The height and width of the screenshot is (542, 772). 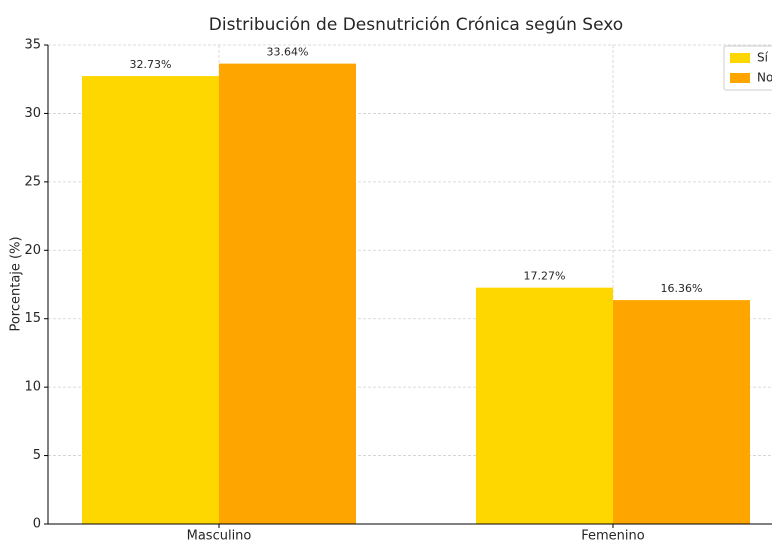 I want to click on legend-label: No, so click(x=764, y=78).